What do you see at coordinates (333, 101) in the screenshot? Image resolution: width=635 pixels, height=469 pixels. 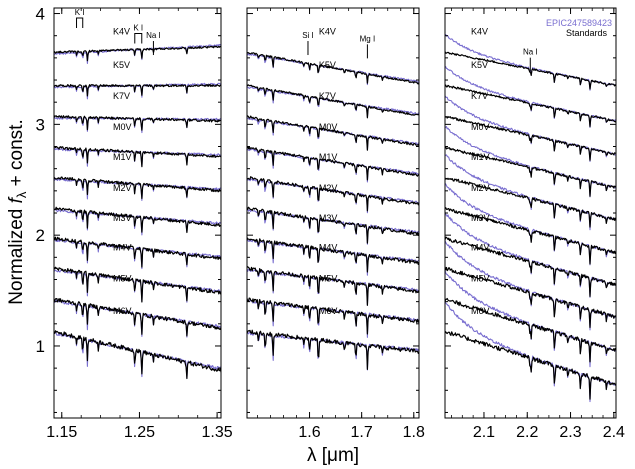 I see `spectrum-standard-H-K5V` at bounding box center [333, 101].